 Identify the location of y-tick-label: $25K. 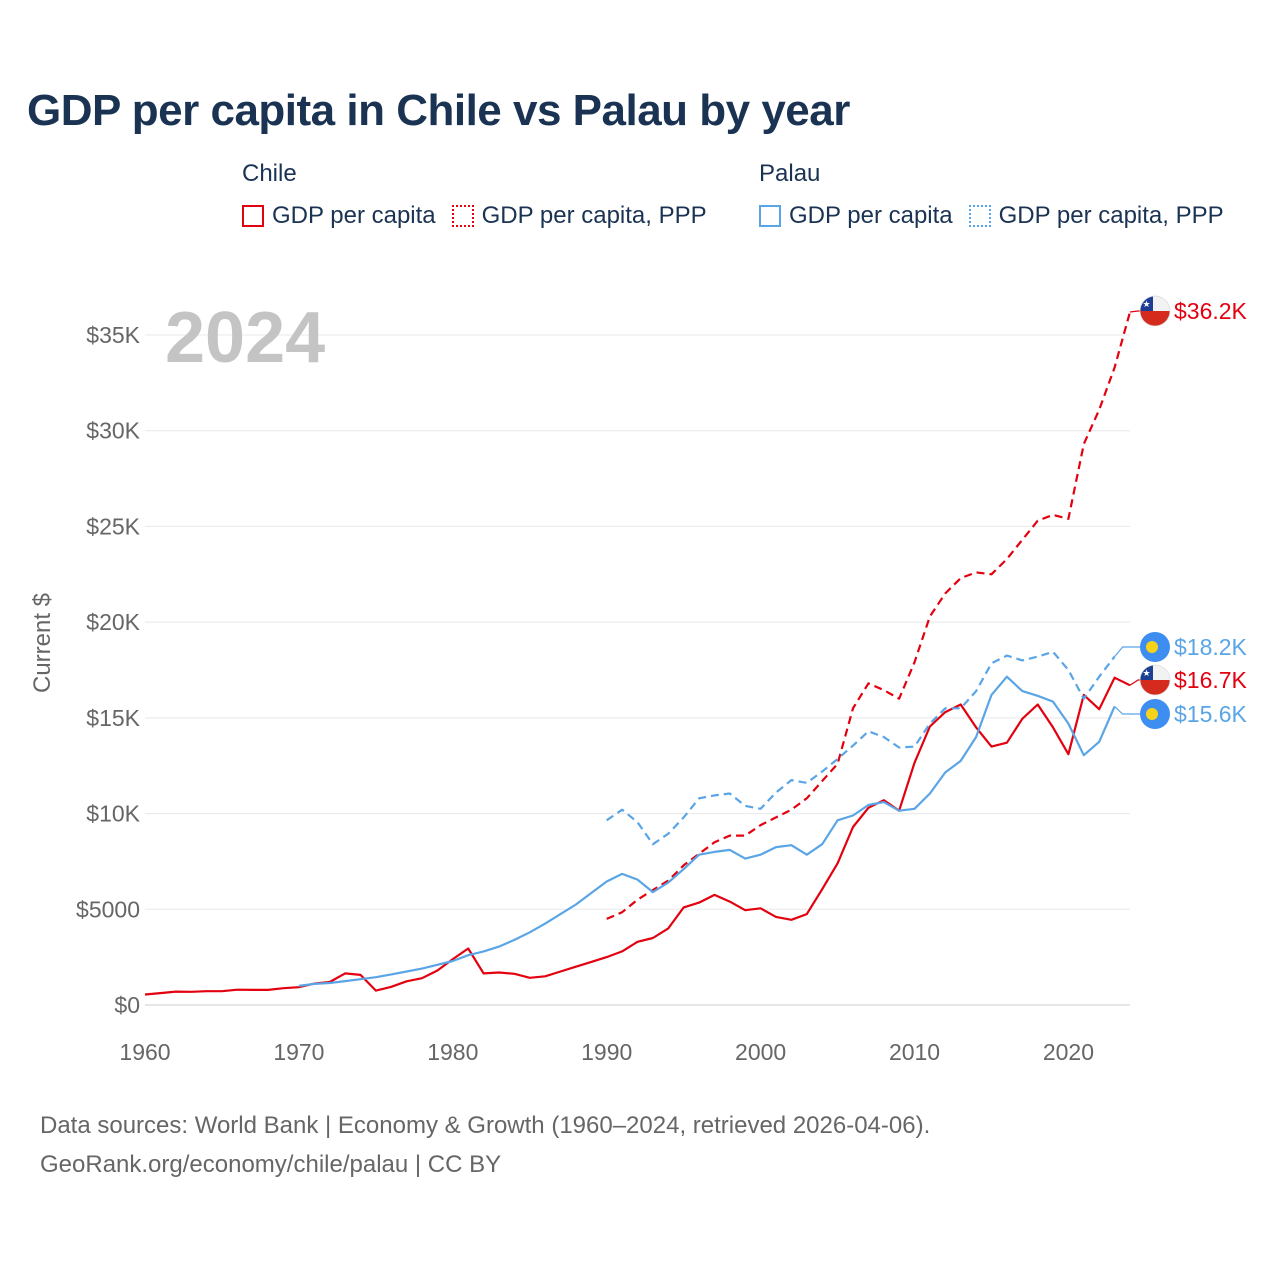
(113, 526).